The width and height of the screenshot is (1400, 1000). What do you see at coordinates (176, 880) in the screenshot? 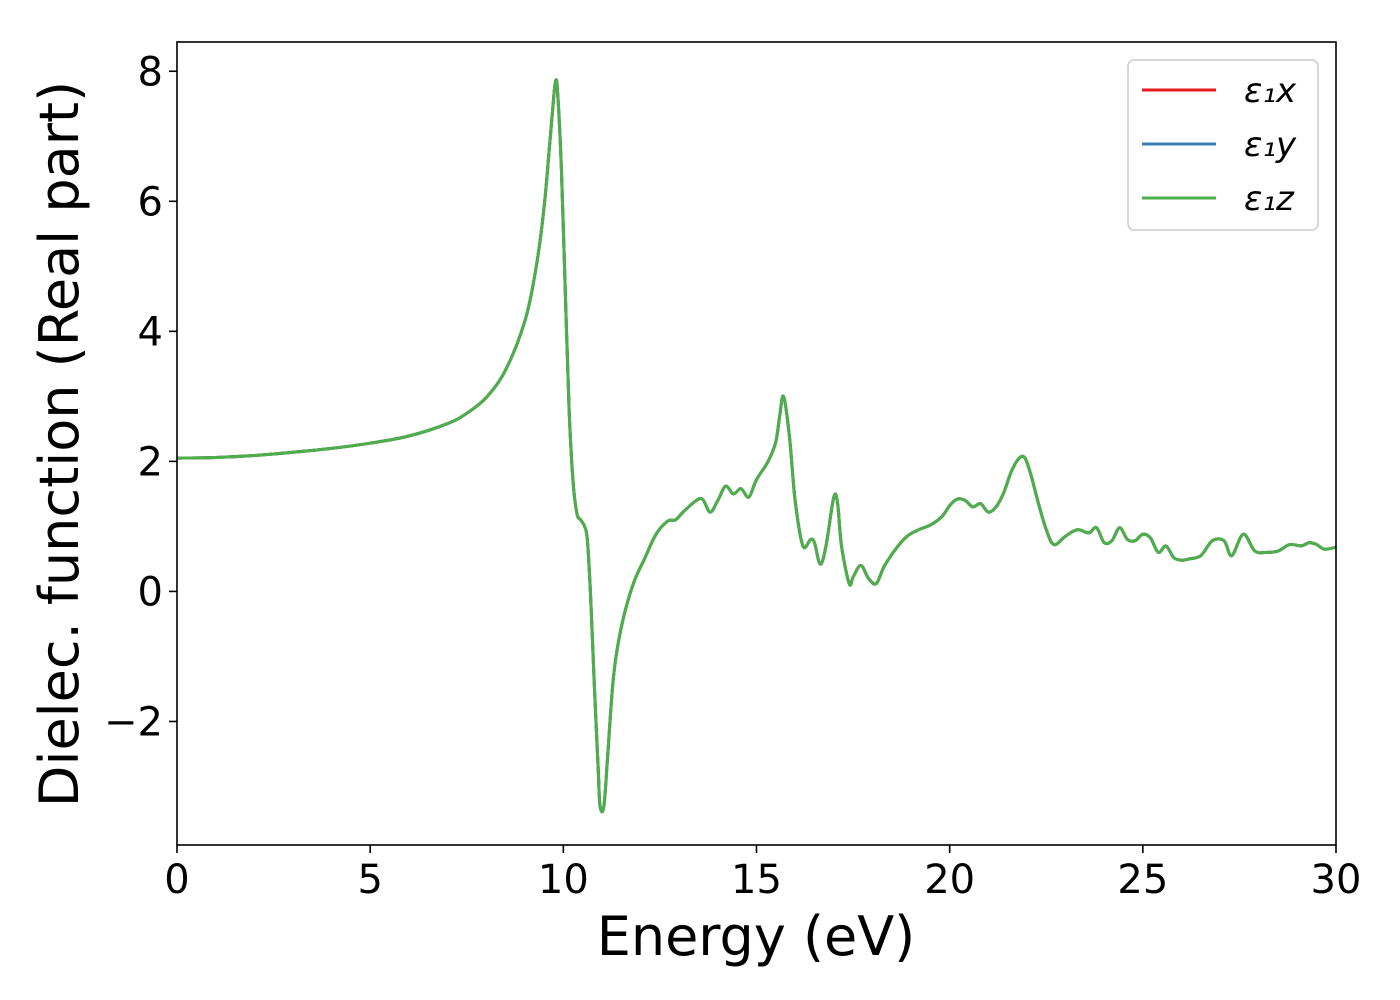
I see `x-tick-label: 0` at bounding box center [176, 880].